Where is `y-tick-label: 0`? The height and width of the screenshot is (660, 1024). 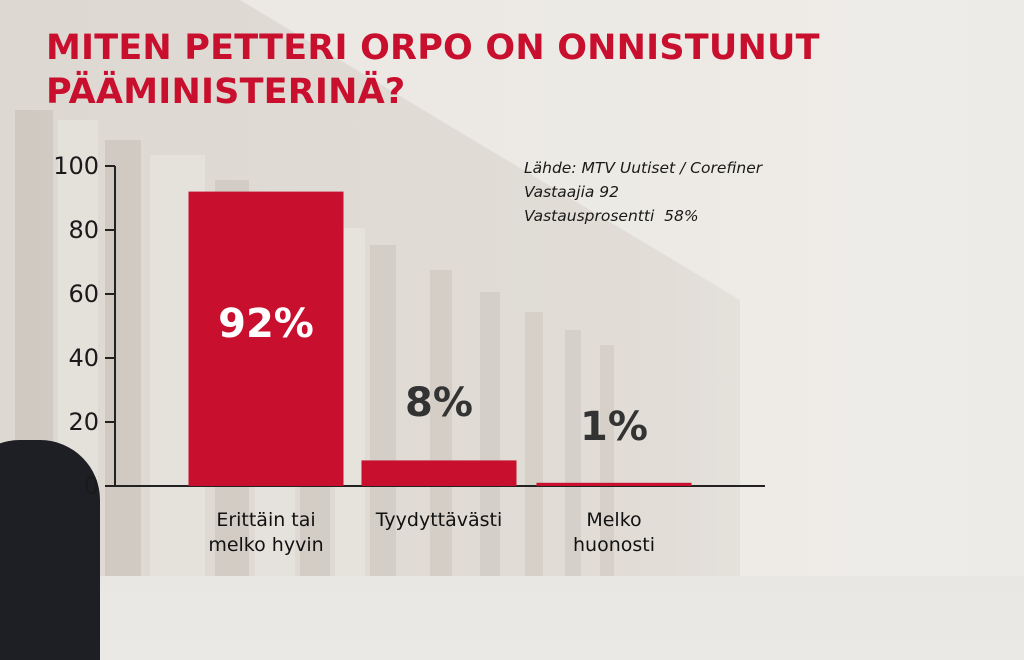 y-tick-label: 0 is located at coordinates (91, 486).